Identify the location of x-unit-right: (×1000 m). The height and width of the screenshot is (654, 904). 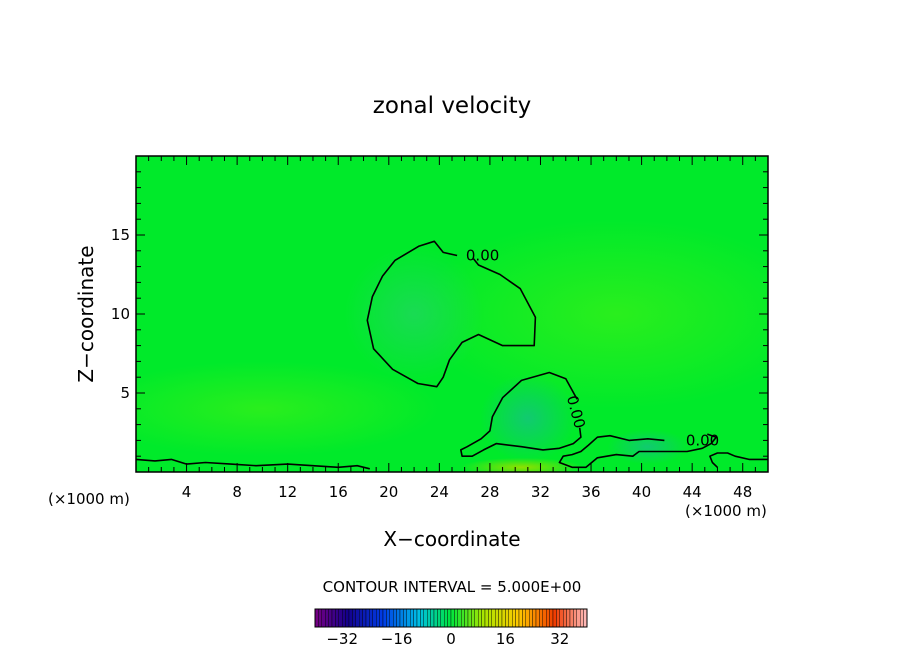
(726, 511).